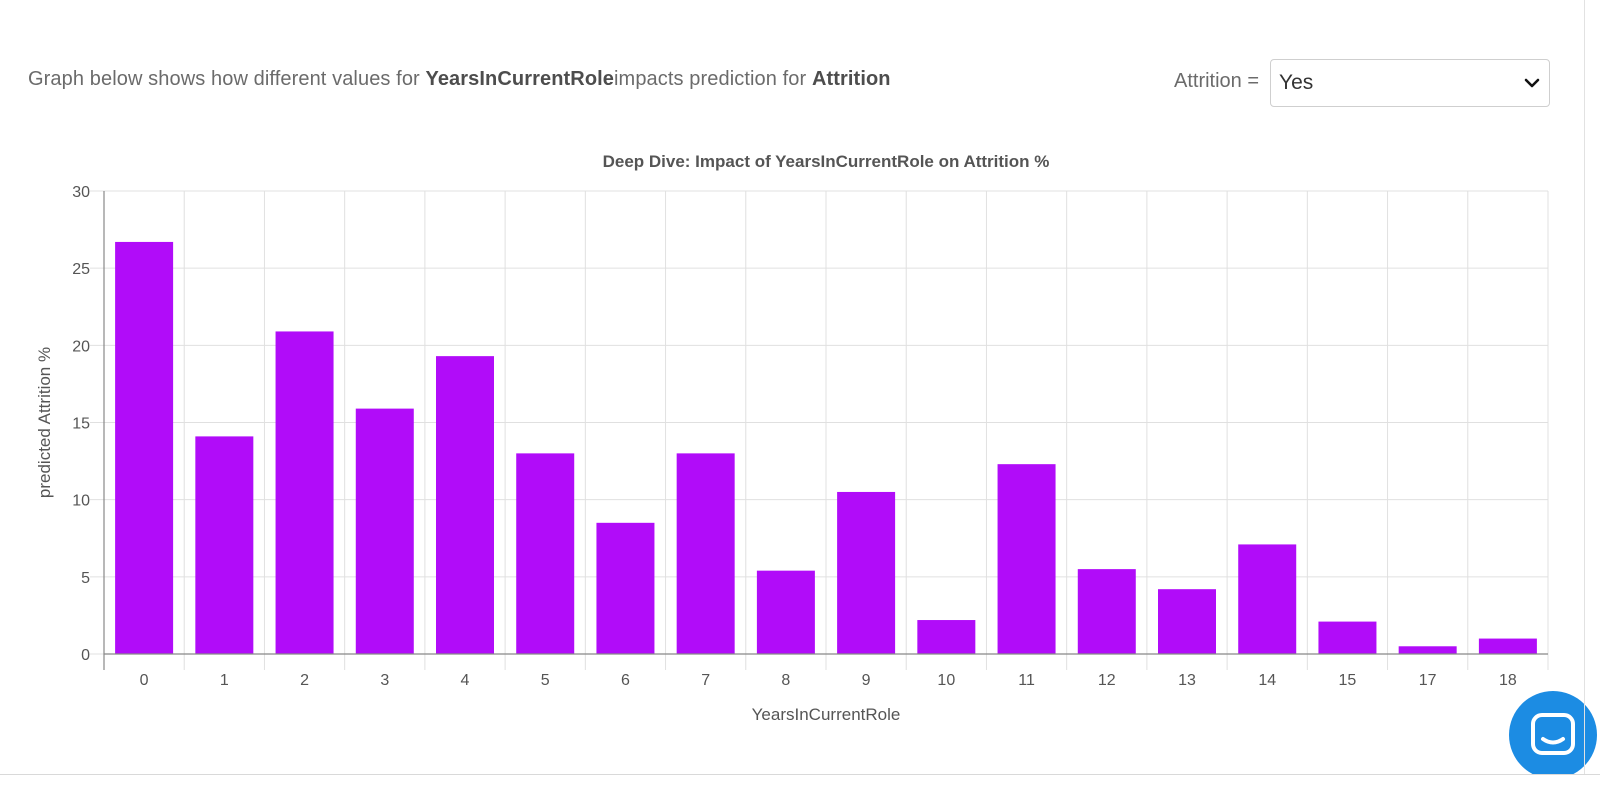  What do you see at coordinates (465, 680) in the screenshot?
I see `x-tick-label: 4` at bounding box center [465, 680].